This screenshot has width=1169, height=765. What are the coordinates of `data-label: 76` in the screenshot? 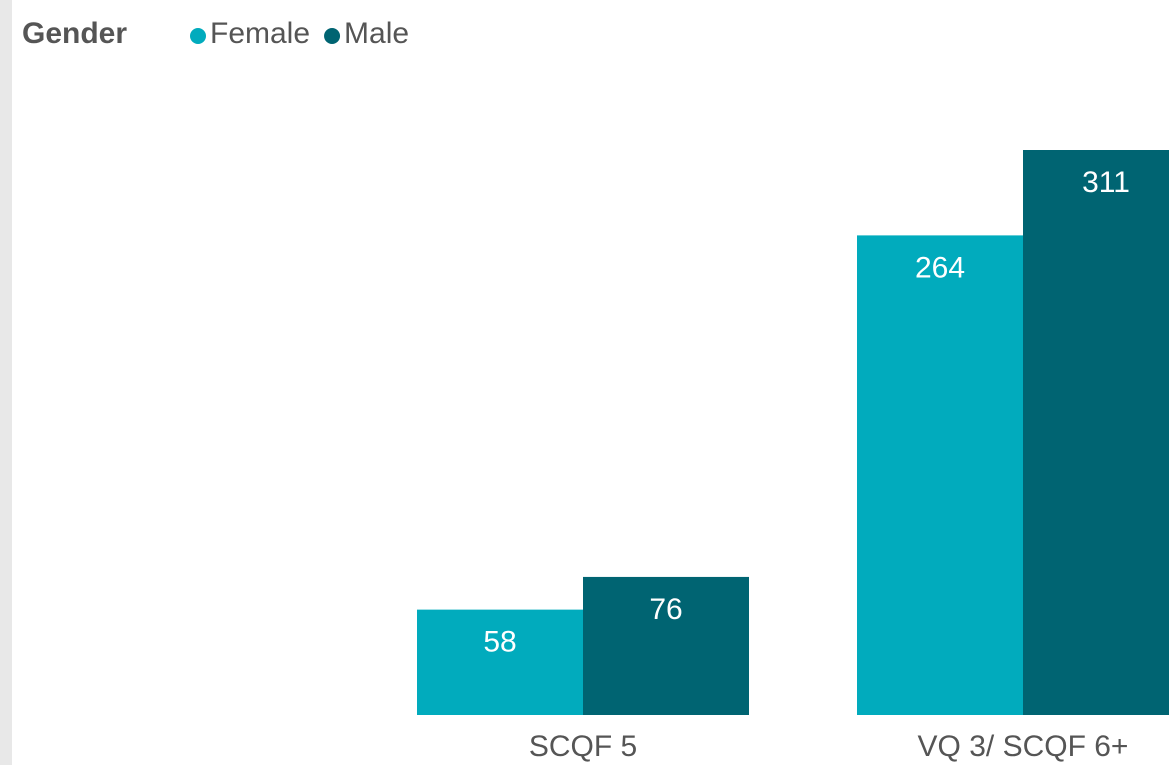 It's located at (665, 609).